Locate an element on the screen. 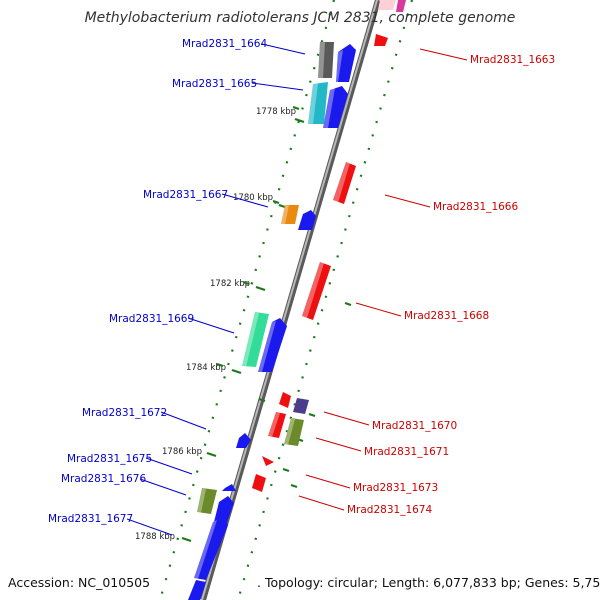 This screenshot has width=600, height=600. gene-label-text: Mrad2831_1671 is located at coordinates (406, 452).